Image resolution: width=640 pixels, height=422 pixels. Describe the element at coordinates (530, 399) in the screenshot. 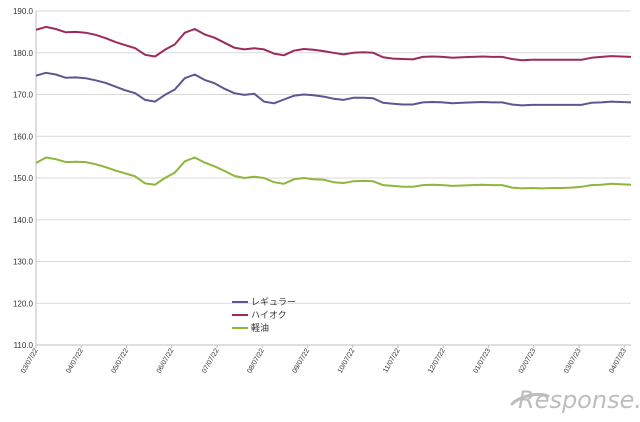

I see `watermark-swoosh` at that location.